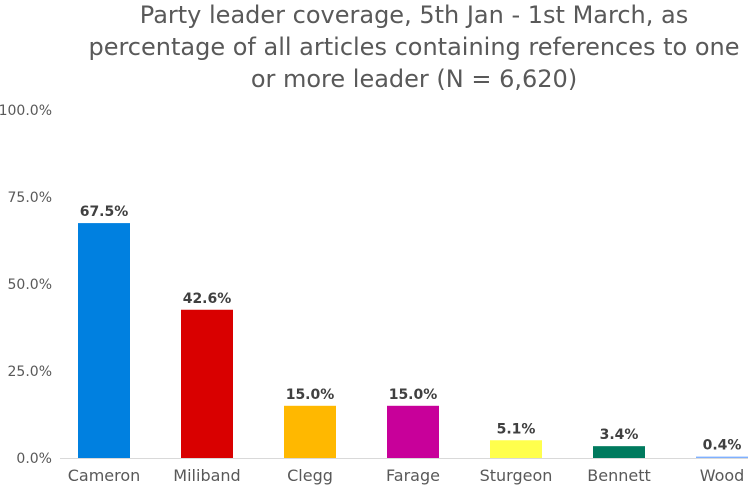 Image resolution: width=754 pixels, height=491 pixels. I want to click on y-tick-label: 25.0%, so click(30, 372).